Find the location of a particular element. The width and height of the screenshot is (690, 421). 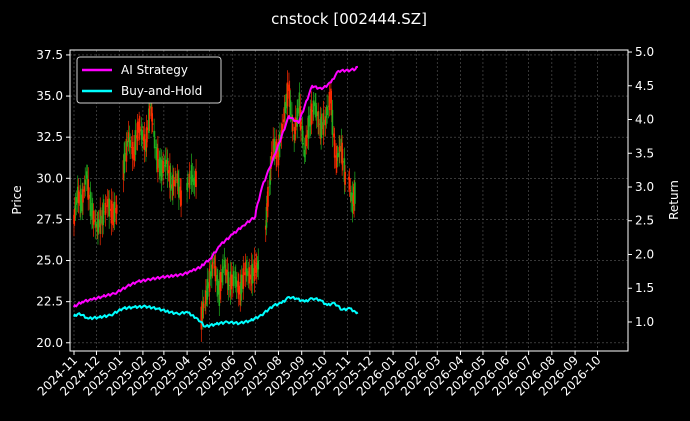

y-tick-label-3: 27.5 is located at coordinates (49, 219).